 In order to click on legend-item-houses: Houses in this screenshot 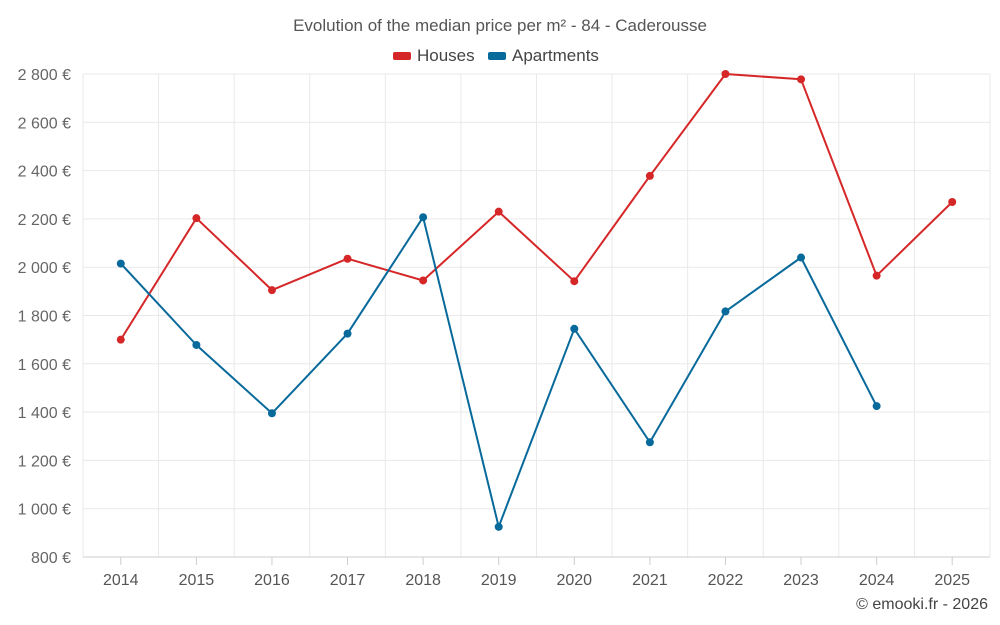, I will do `click(434, 55)`.